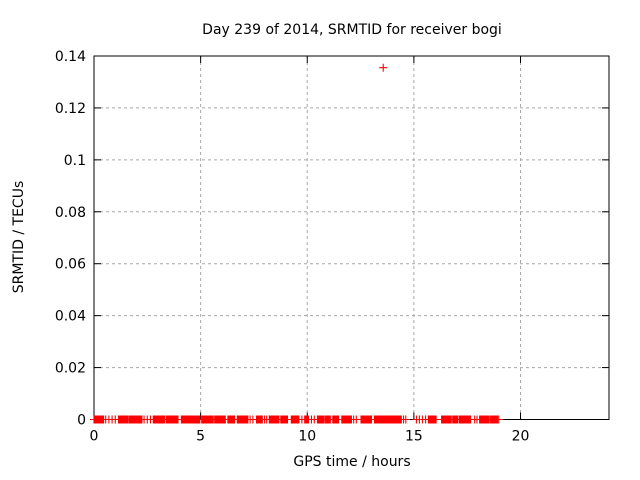  Describe the element at coordinates (307, 437) in the screenshot. I see `x-tick-label: 10` at that location.